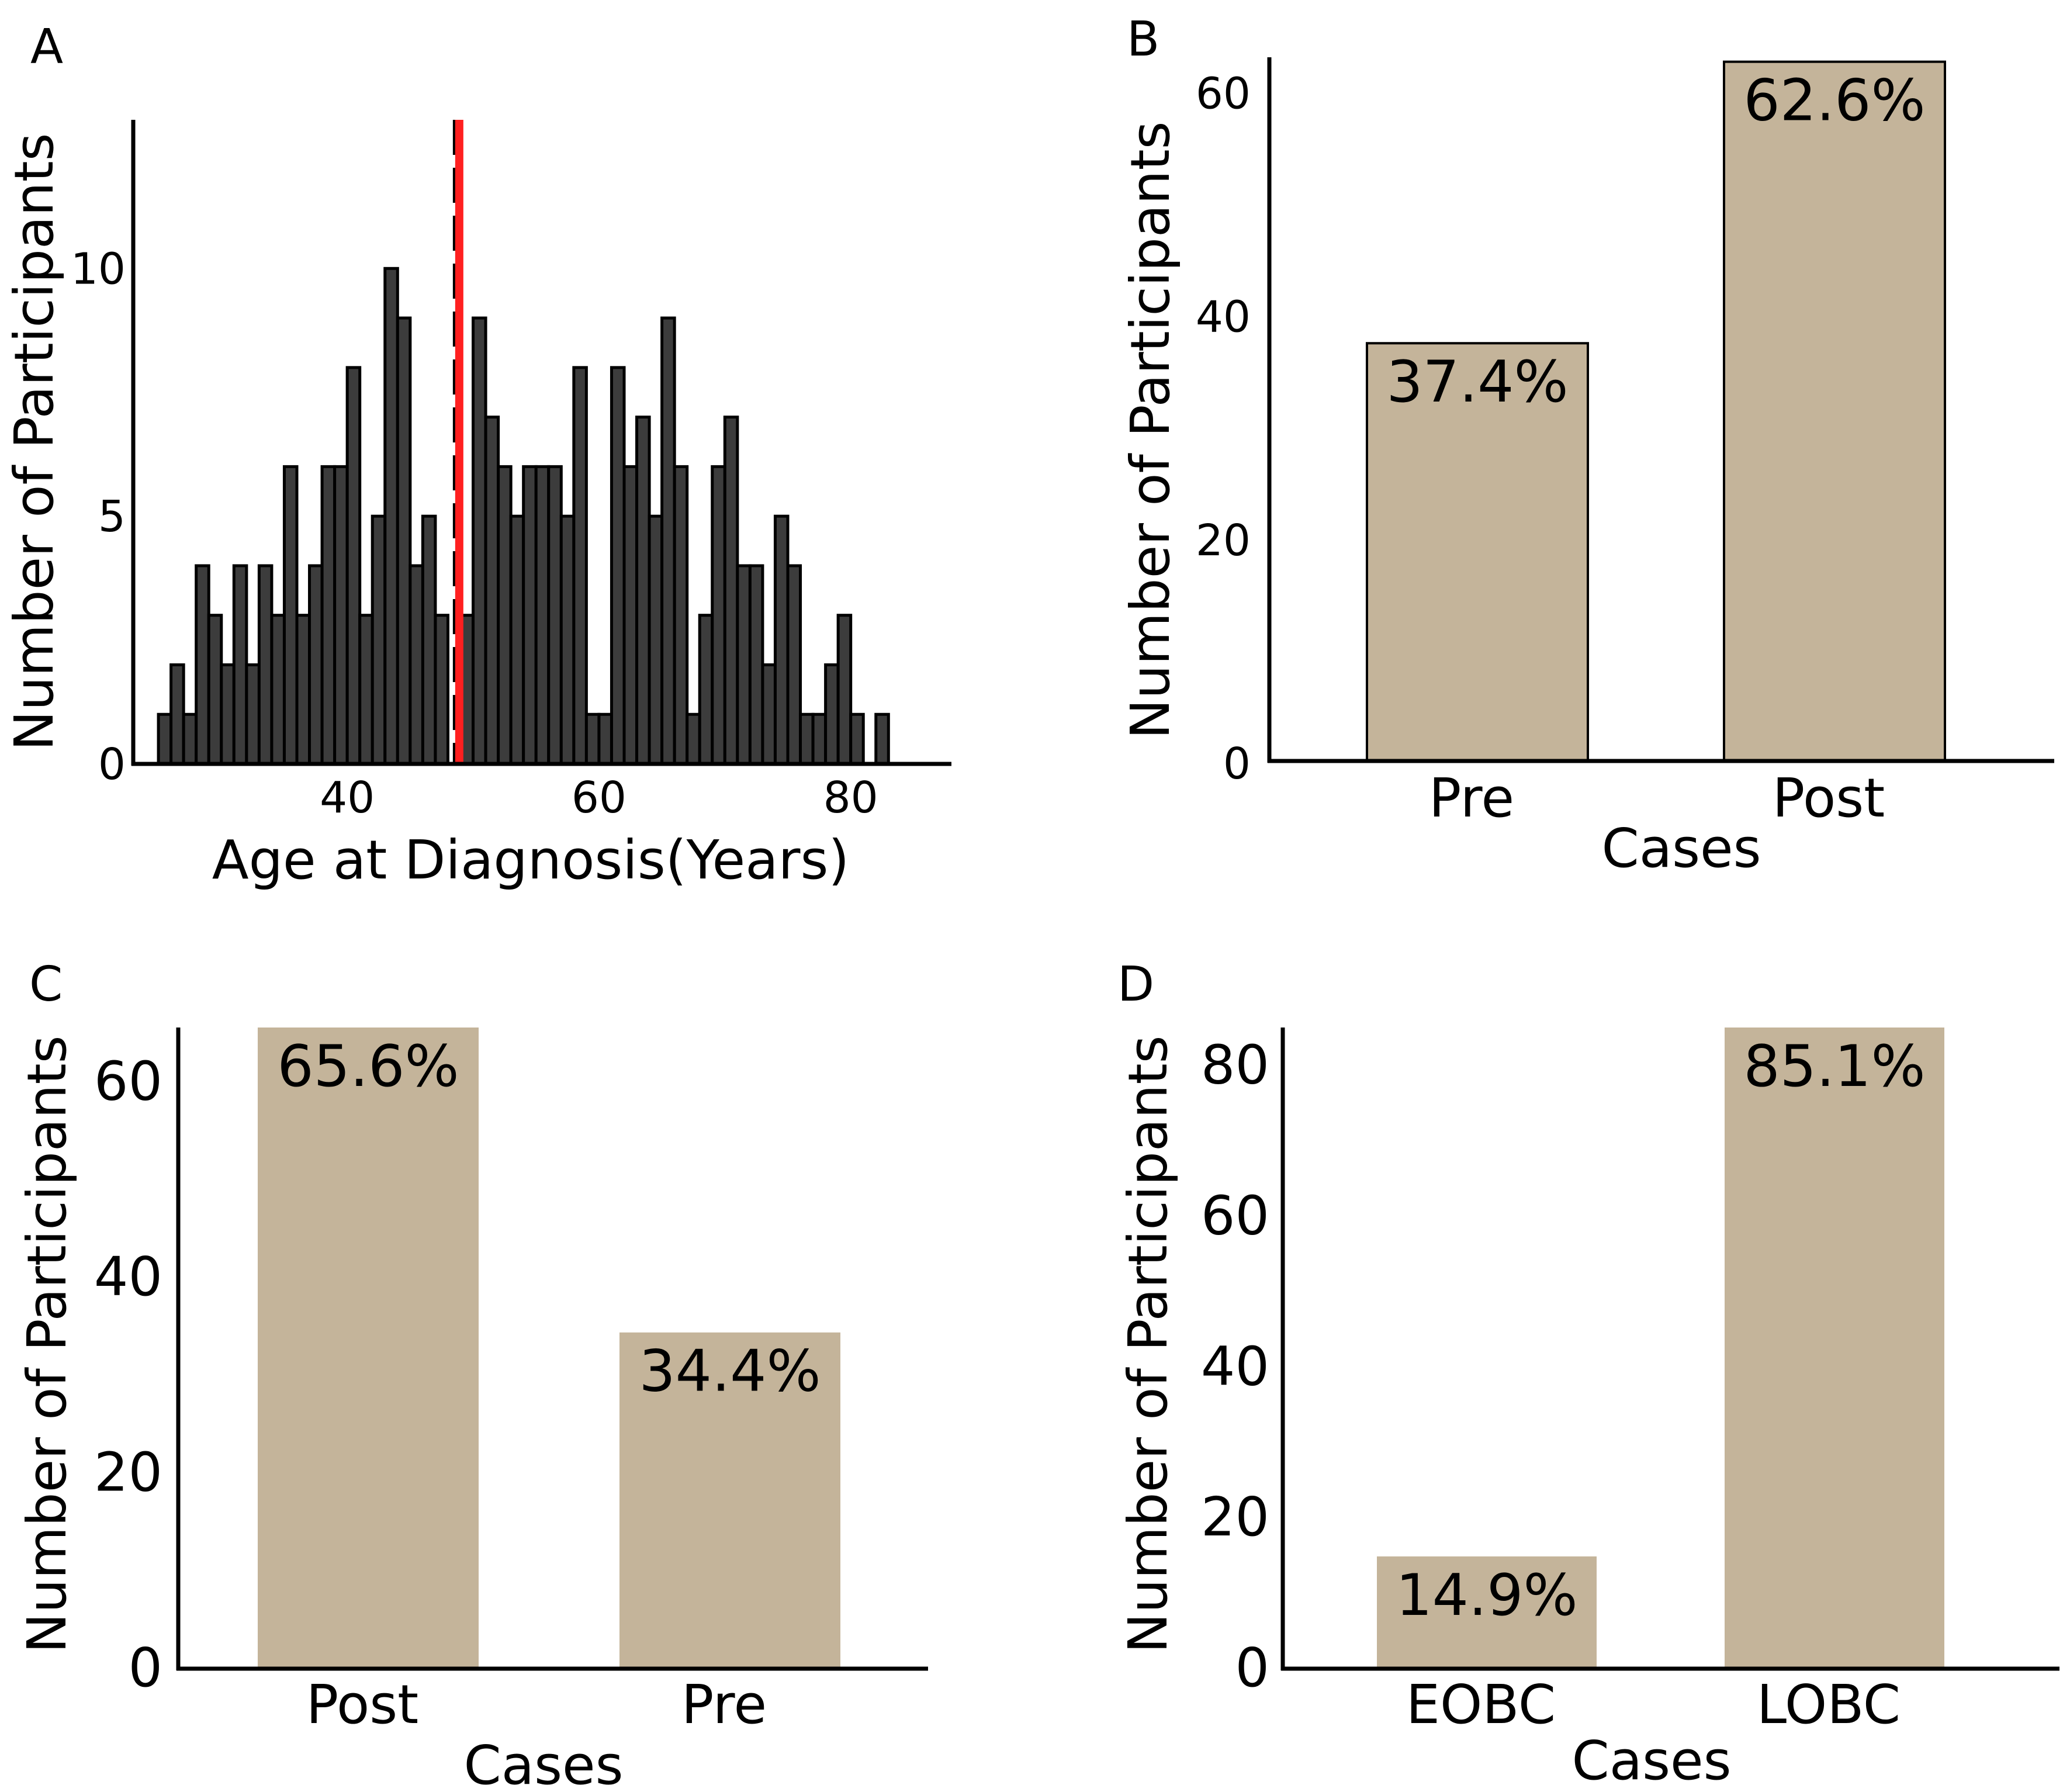 Image resolution: width=2070 pixels, height=1792 pixels. What do you see at coordinates (1235, 1065) in the screenshot?
I see `y-tick-label: 80` at bounding box center [1235, 1065].